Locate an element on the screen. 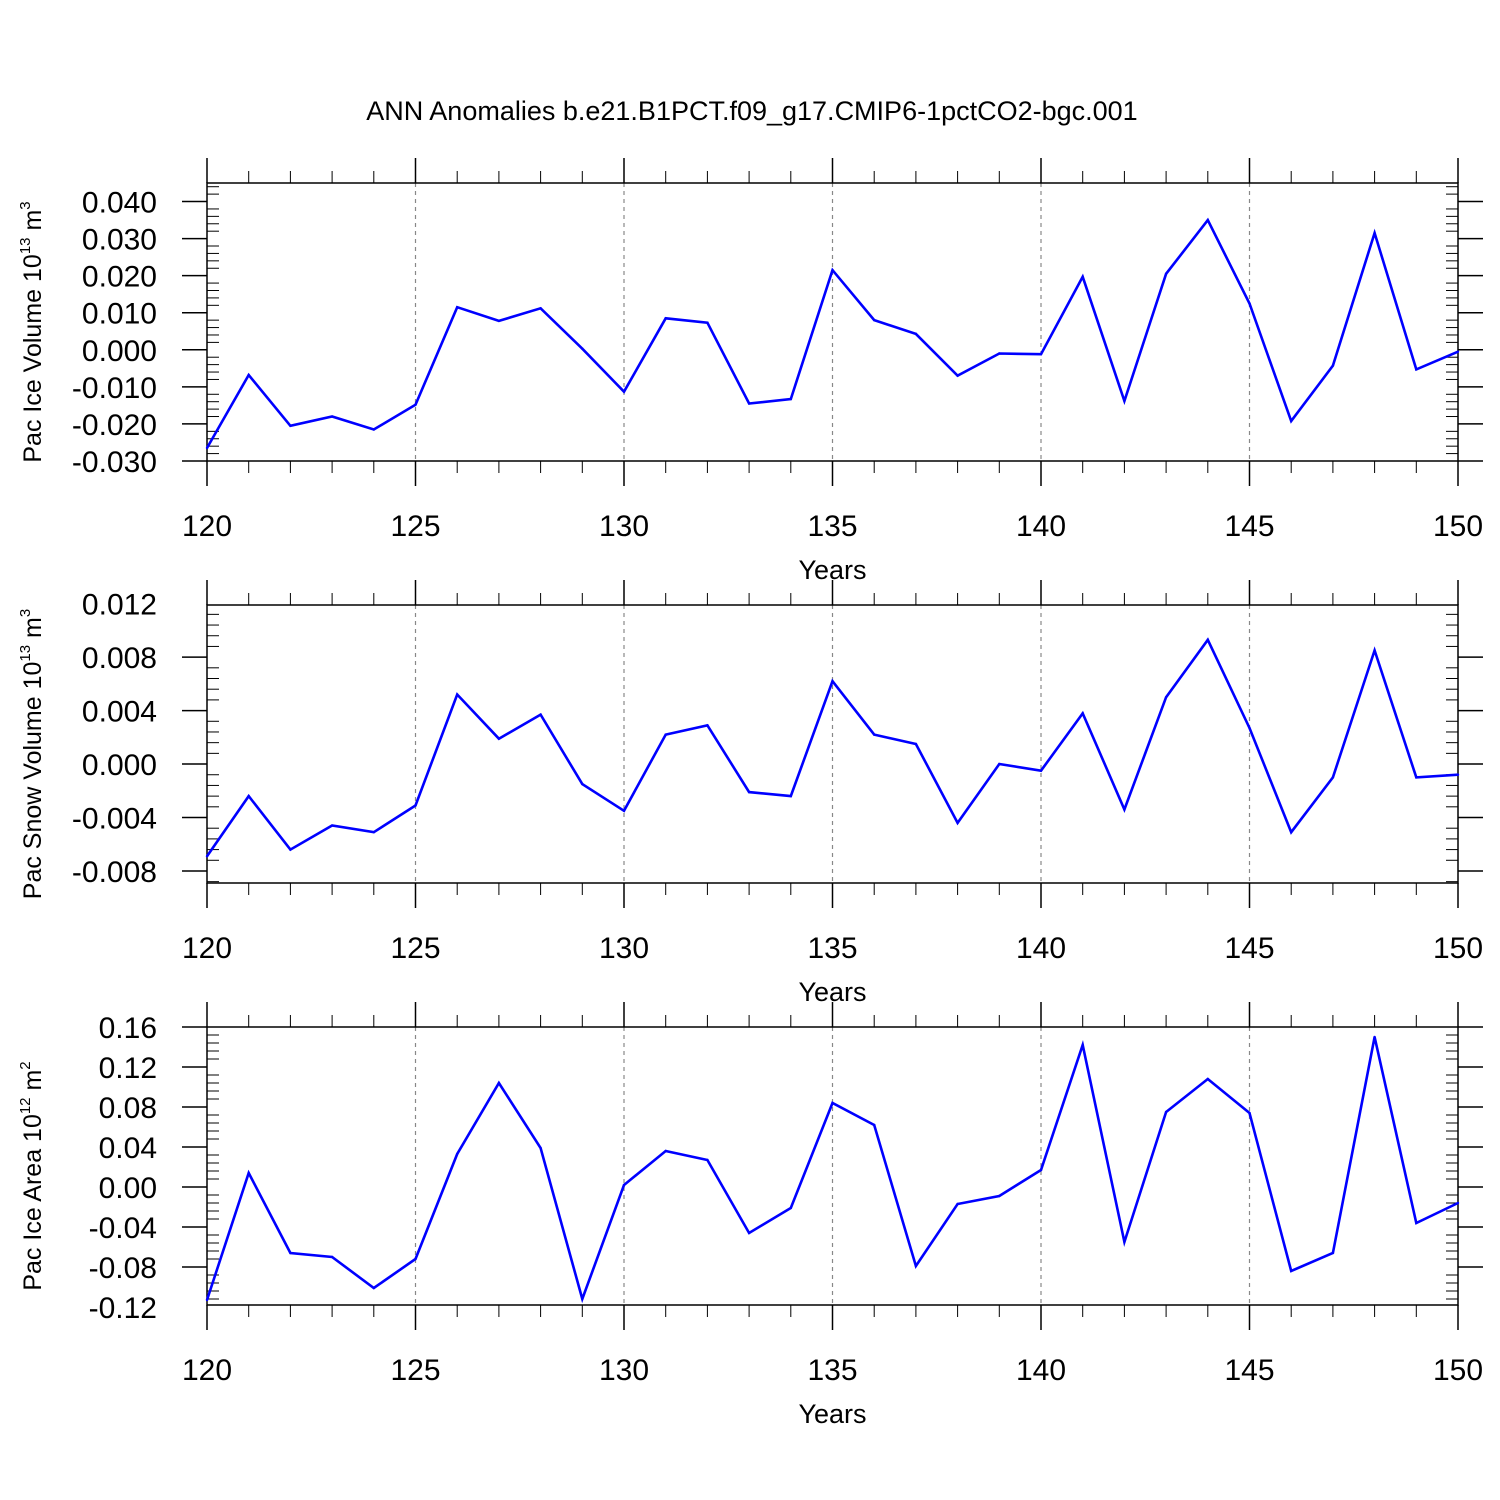 This screenshot has width=1500, height=1500. ice-volume-xtick-label: 150 is located at coordinates (1458, 526).